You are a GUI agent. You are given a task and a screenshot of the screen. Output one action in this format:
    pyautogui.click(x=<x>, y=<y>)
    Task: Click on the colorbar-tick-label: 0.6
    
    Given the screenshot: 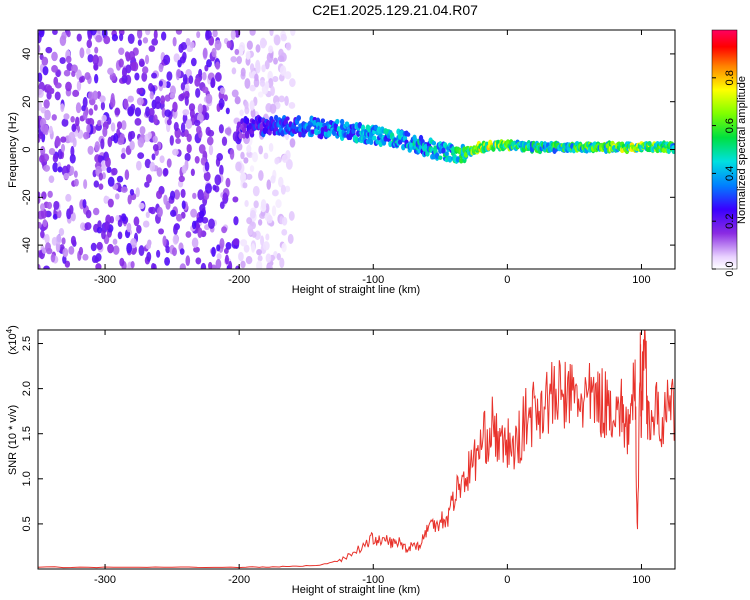 What is the action you would take?
    pyautogui.click(x=730, y=125)
    